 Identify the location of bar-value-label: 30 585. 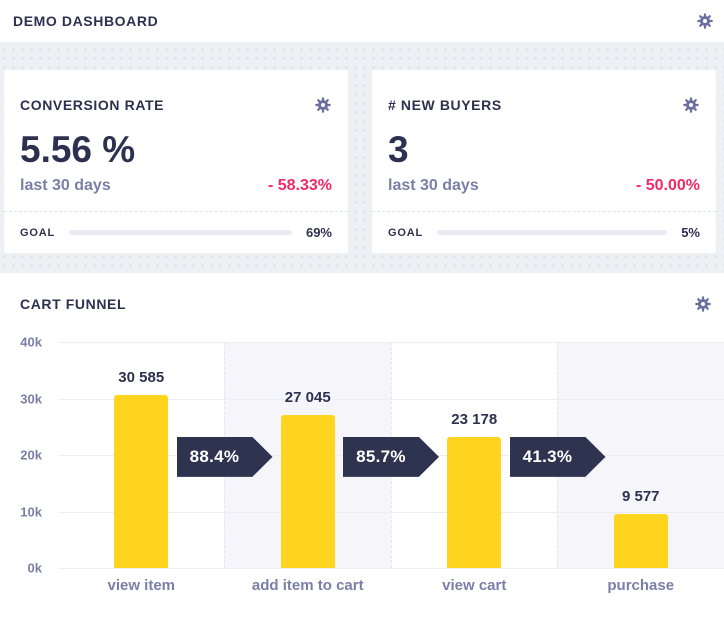
(141, 378).